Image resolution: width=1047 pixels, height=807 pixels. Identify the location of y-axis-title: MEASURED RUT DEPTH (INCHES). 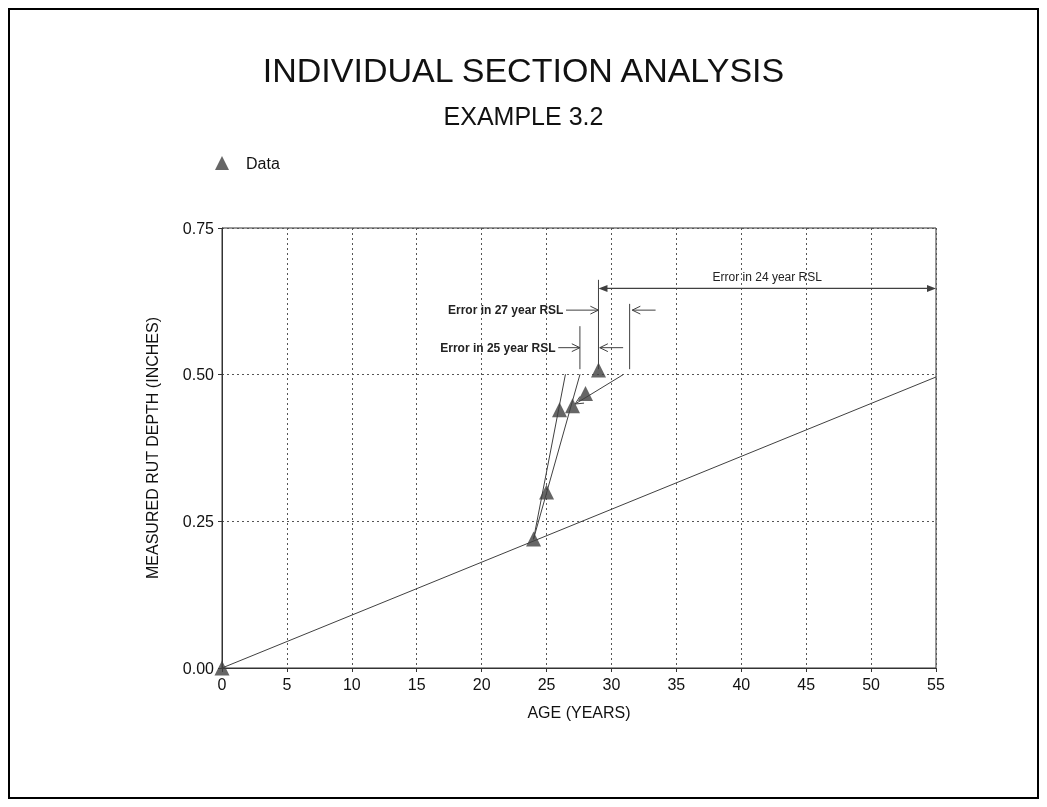
(152, 448).